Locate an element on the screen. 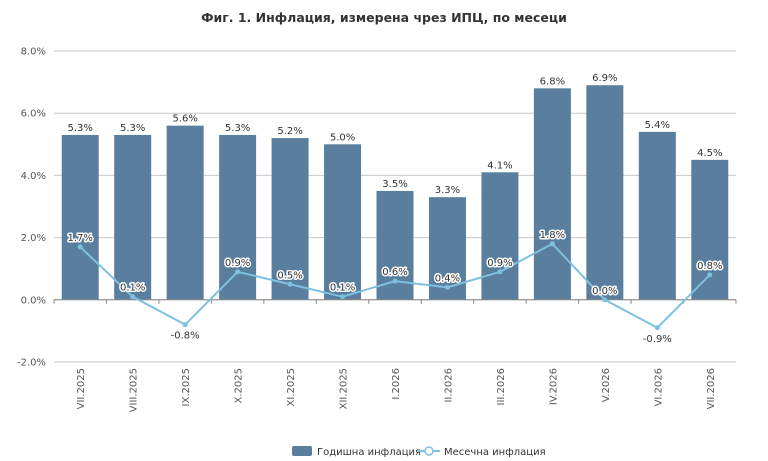 This screenshot has width=768, height=461. bar-data-label: 3.5% is located at coordinates (394, 184).